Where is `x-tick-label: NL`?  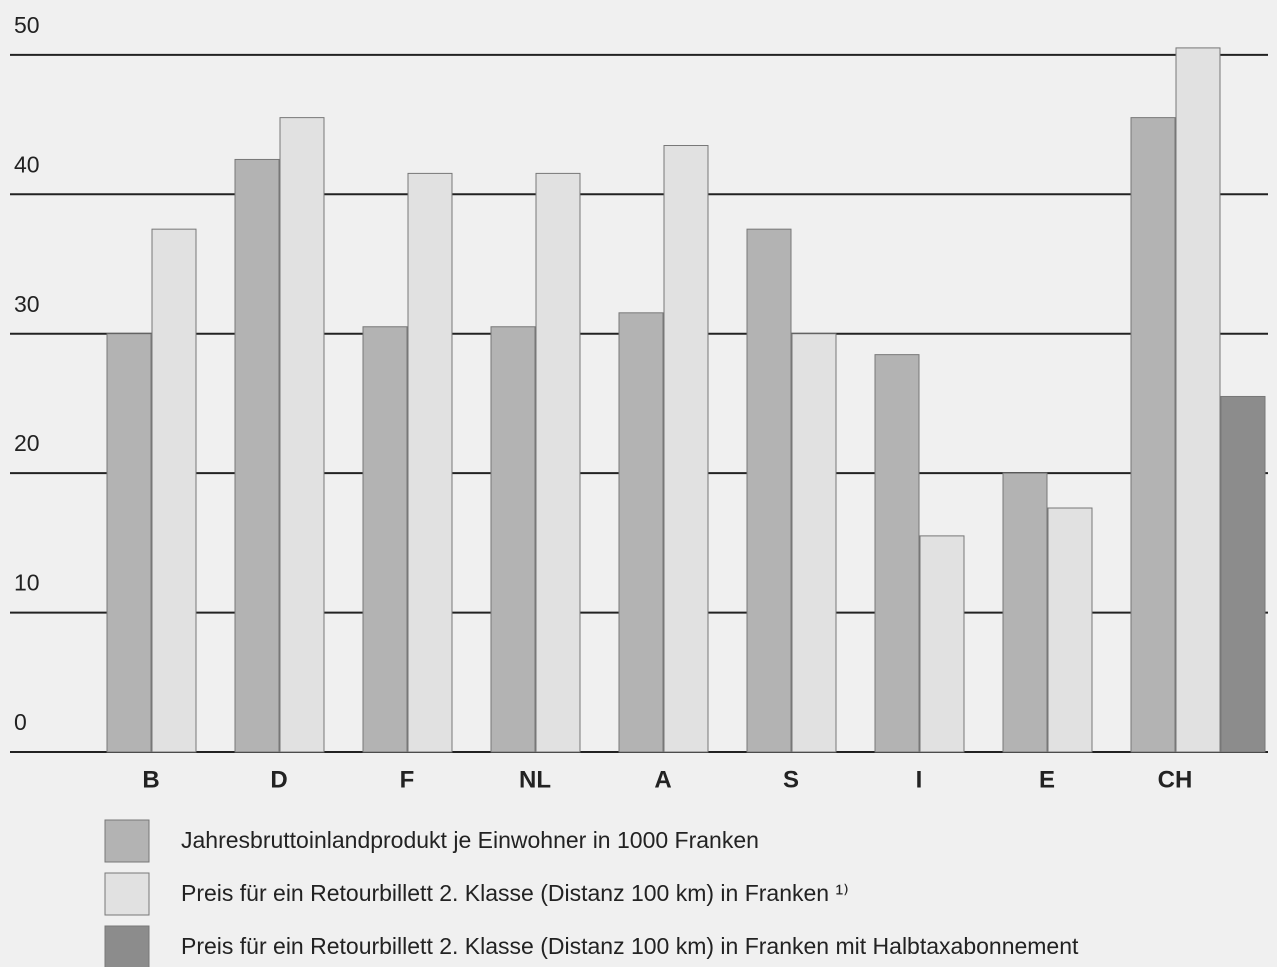 x-tick-label: NL is located at coordinates (535, 779).